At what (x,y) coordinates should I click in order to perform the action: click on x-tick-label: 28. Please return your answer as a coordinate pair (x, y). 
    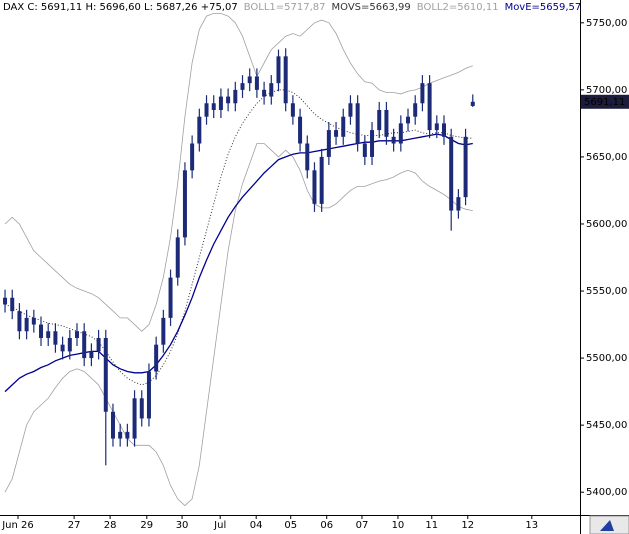
    Looking at the image, I should click on (110, 525).